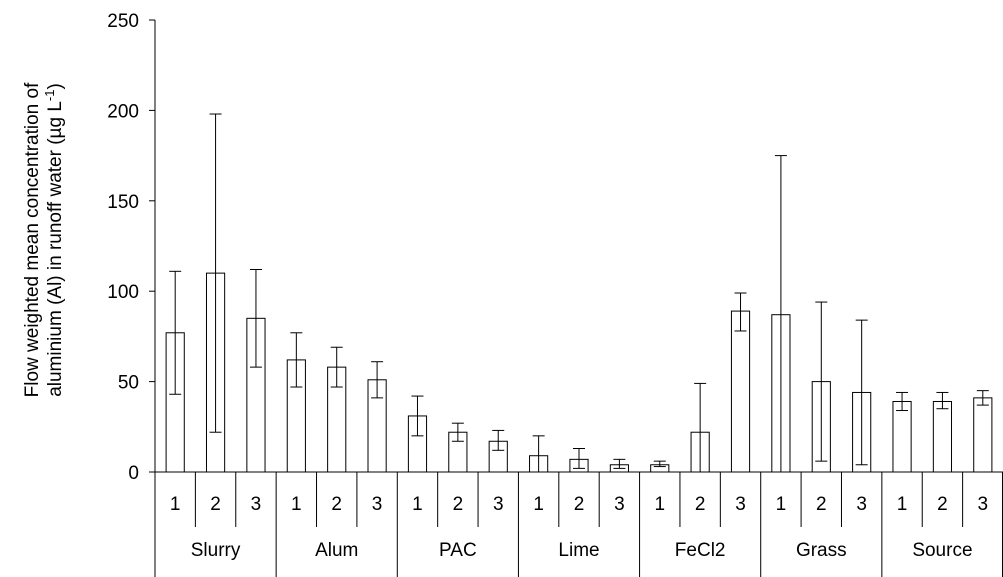 The height and width of the screenshot is (577, 1003). What do you see at coordinates (336, 550) in the screenshot?
I see `x-group-label: Alum` at bounding box center [336, 550].